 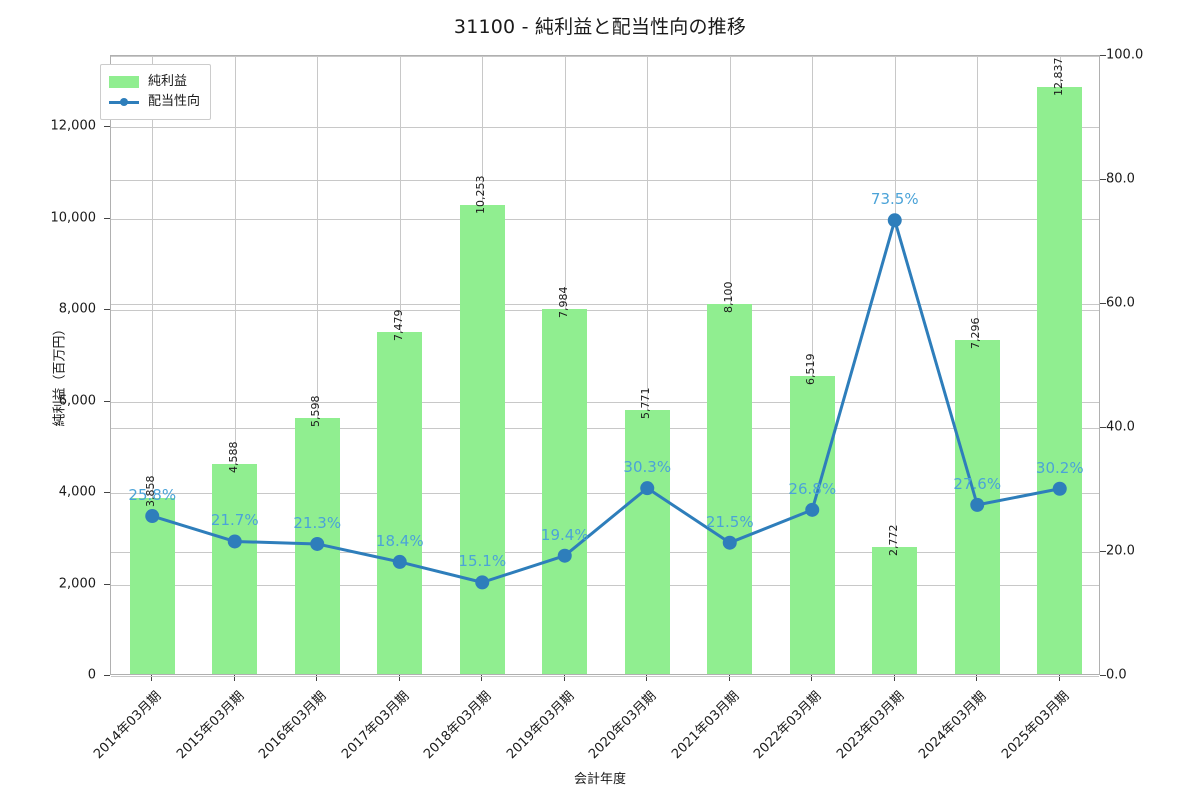 What do you see at coordinates (317, 522) in the screenshot?
I see `line-value-label: 21.3%` at bounding box center [317, 522].